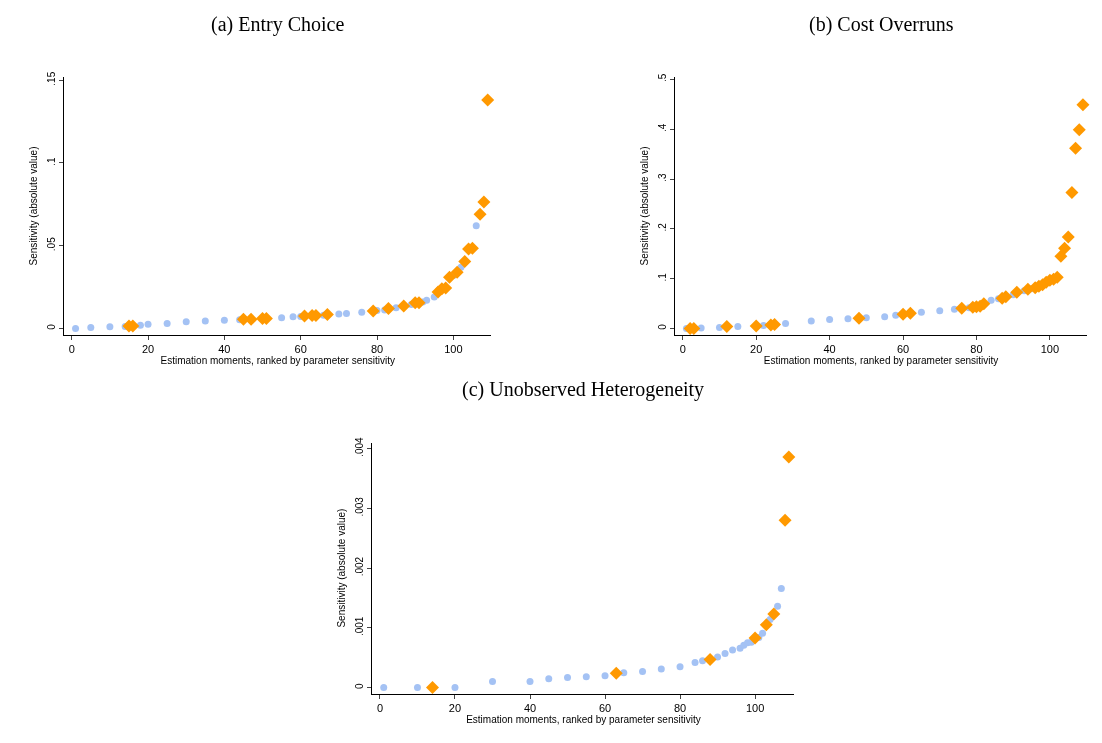 The height and width of the screenshot is (743, 1102). I want to click on y-tick-label: .2, so click(663, 227).